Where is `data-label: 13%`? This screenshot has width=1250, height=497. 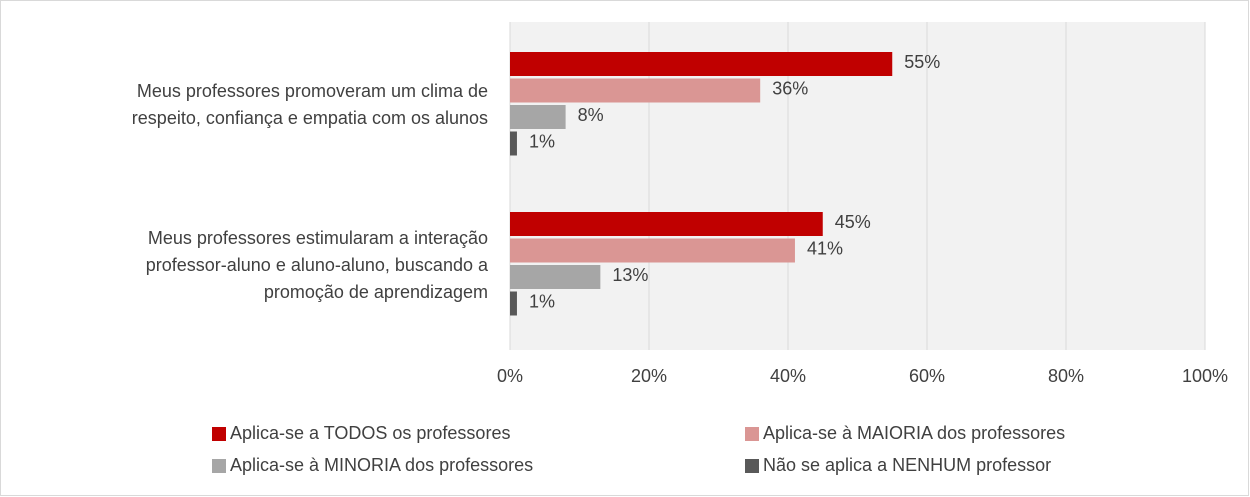
data-label: 13% is located at coordinates (630, 275).